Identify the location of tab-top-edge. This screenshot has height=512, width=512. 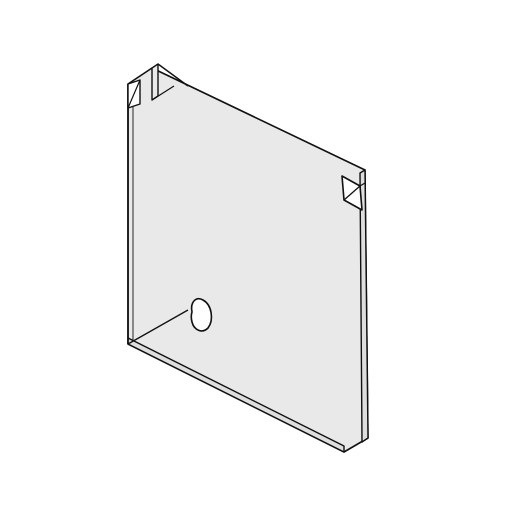
(173, 75).